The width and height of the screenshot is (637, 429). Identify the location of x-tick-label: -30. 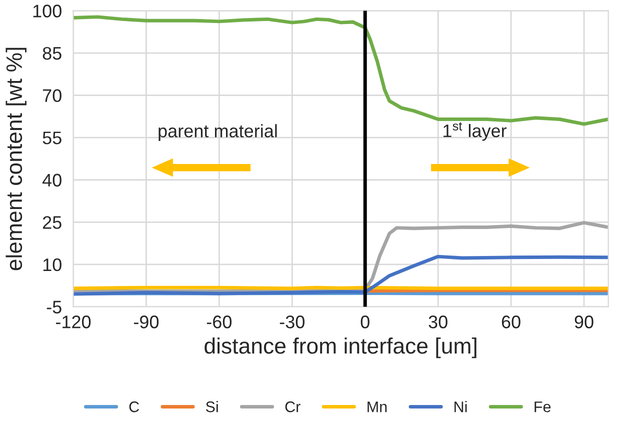
(292, 322).